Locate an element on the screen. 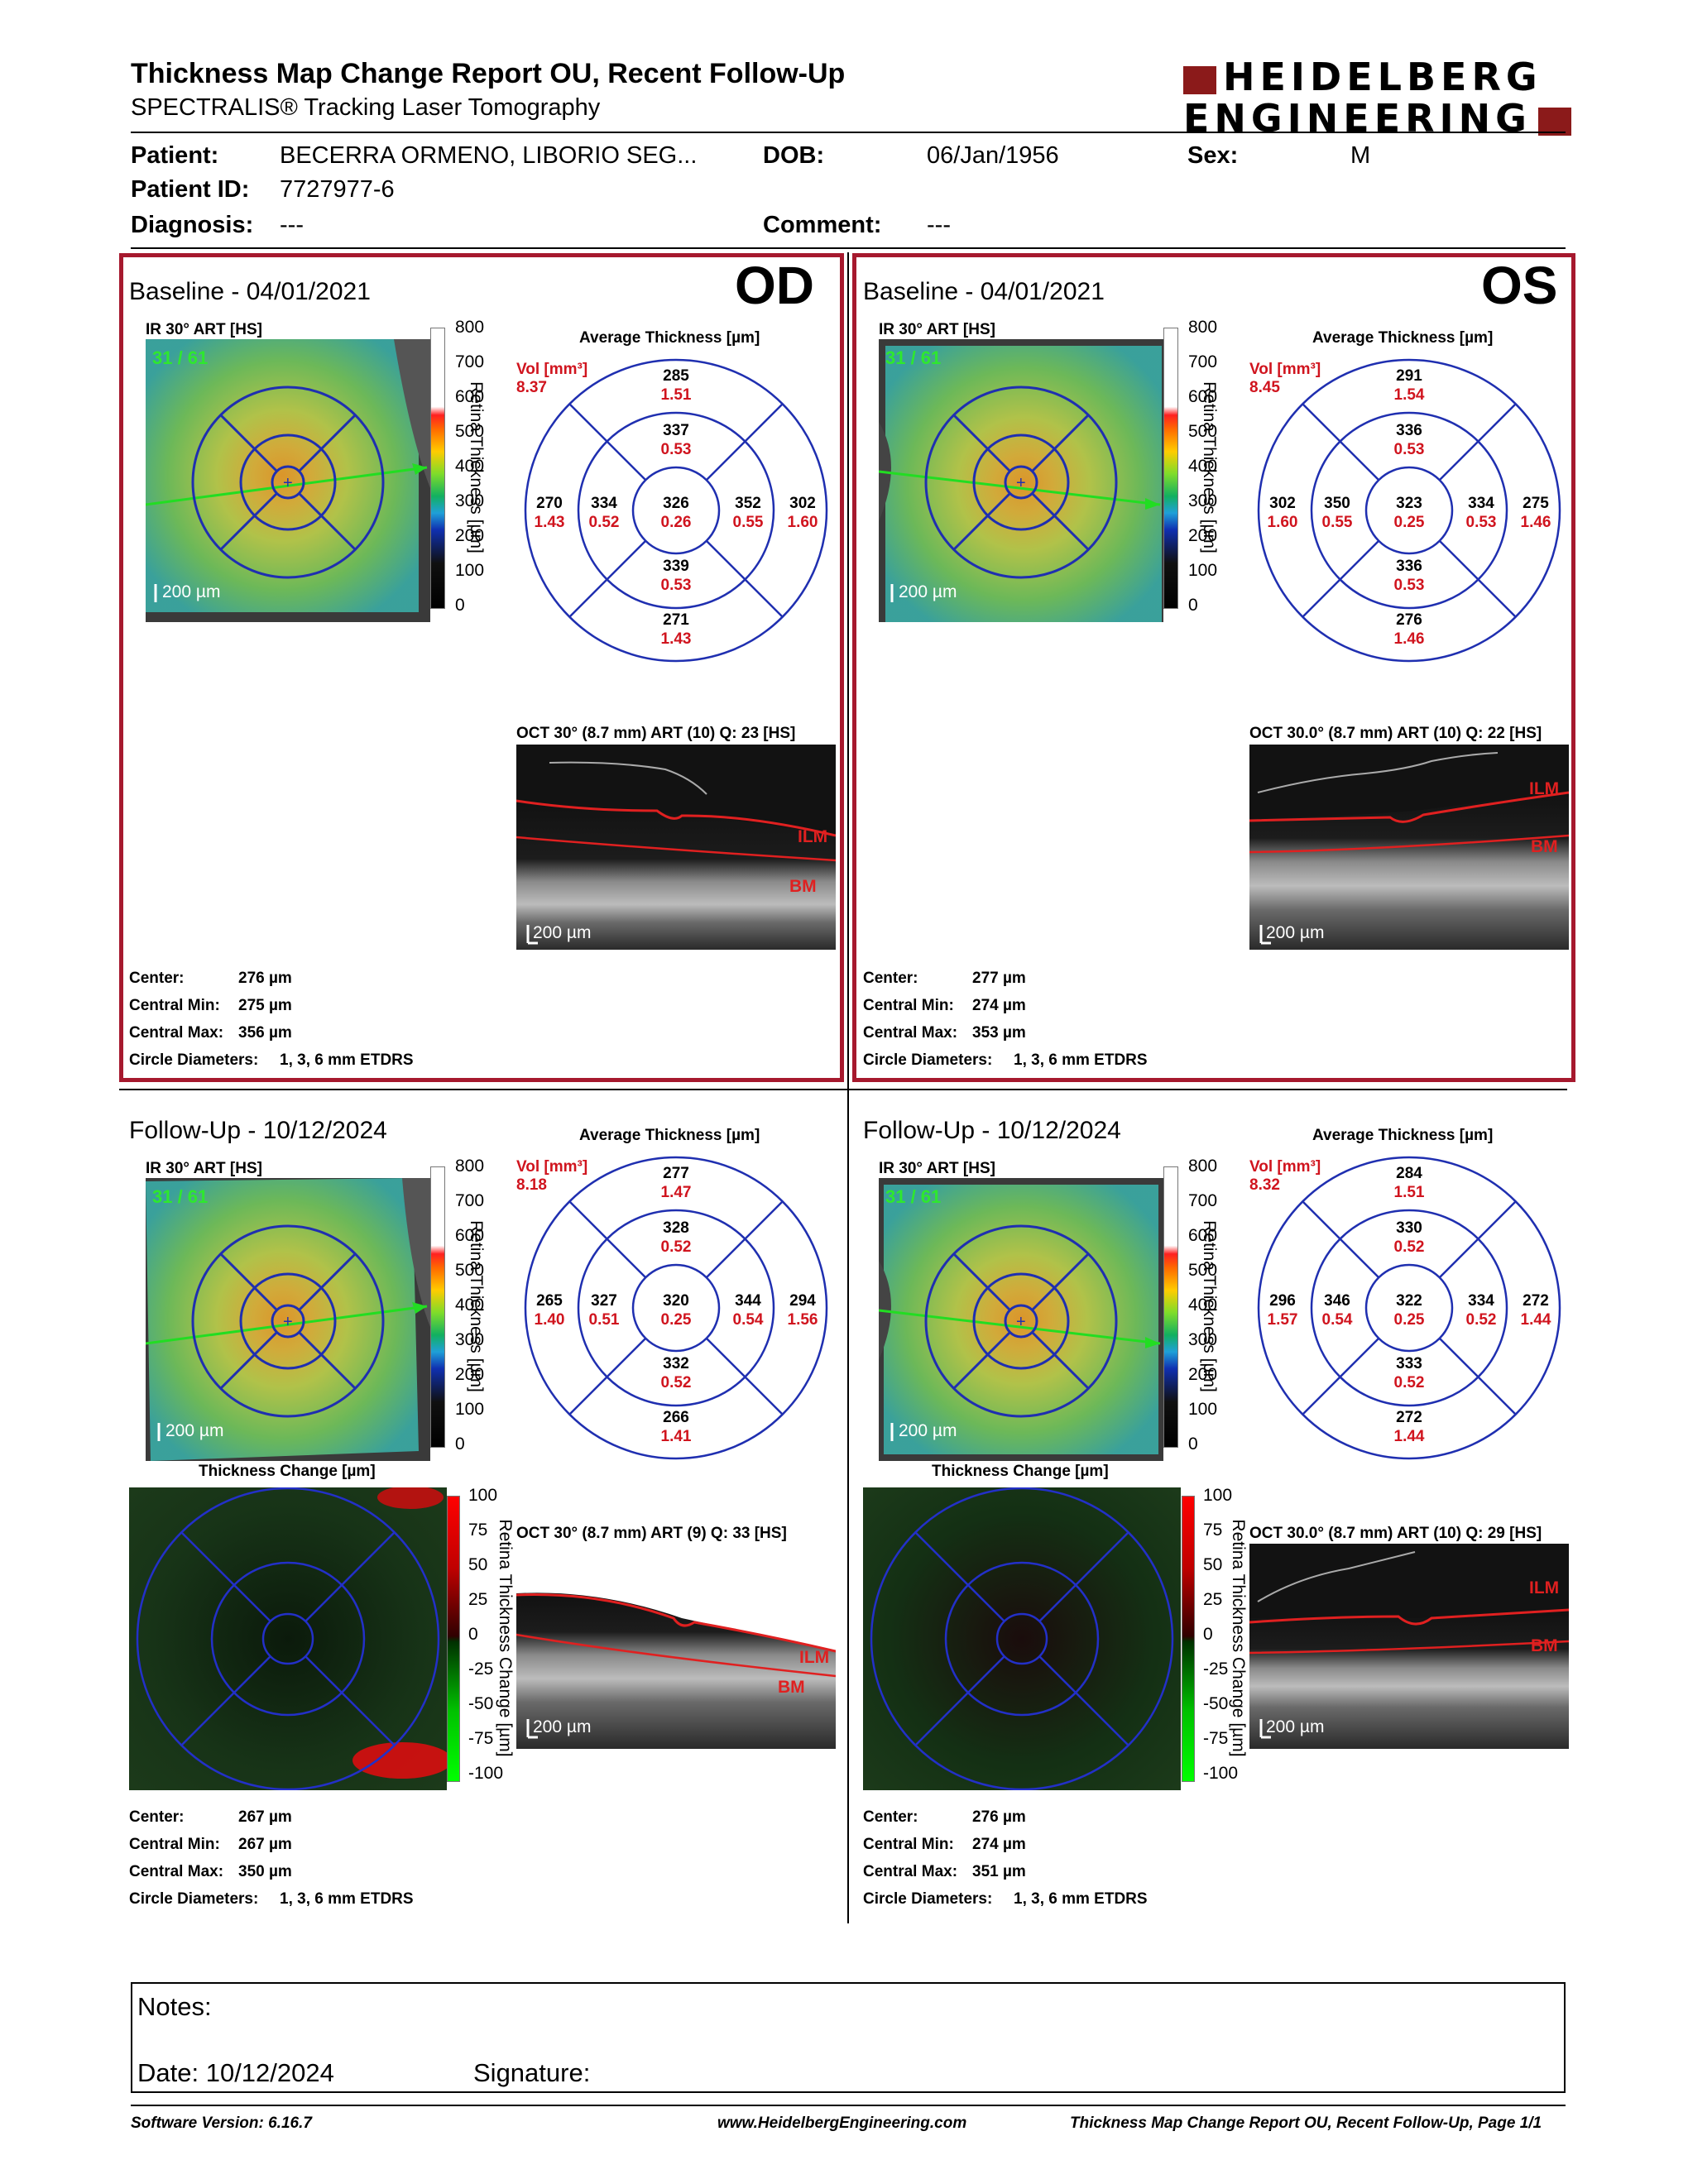 This screenshot has height=2184, width=1688. inner-bottom-thickness: 332 is located at coordinates (676, 1363).